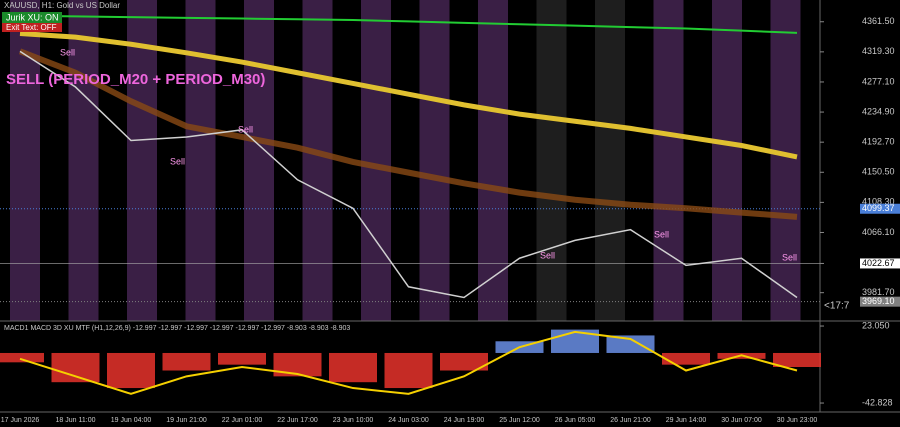  Describe the element at coordinates (878, 111) in the screenshot. I see `y-tick-label: 4234.90` at that location.